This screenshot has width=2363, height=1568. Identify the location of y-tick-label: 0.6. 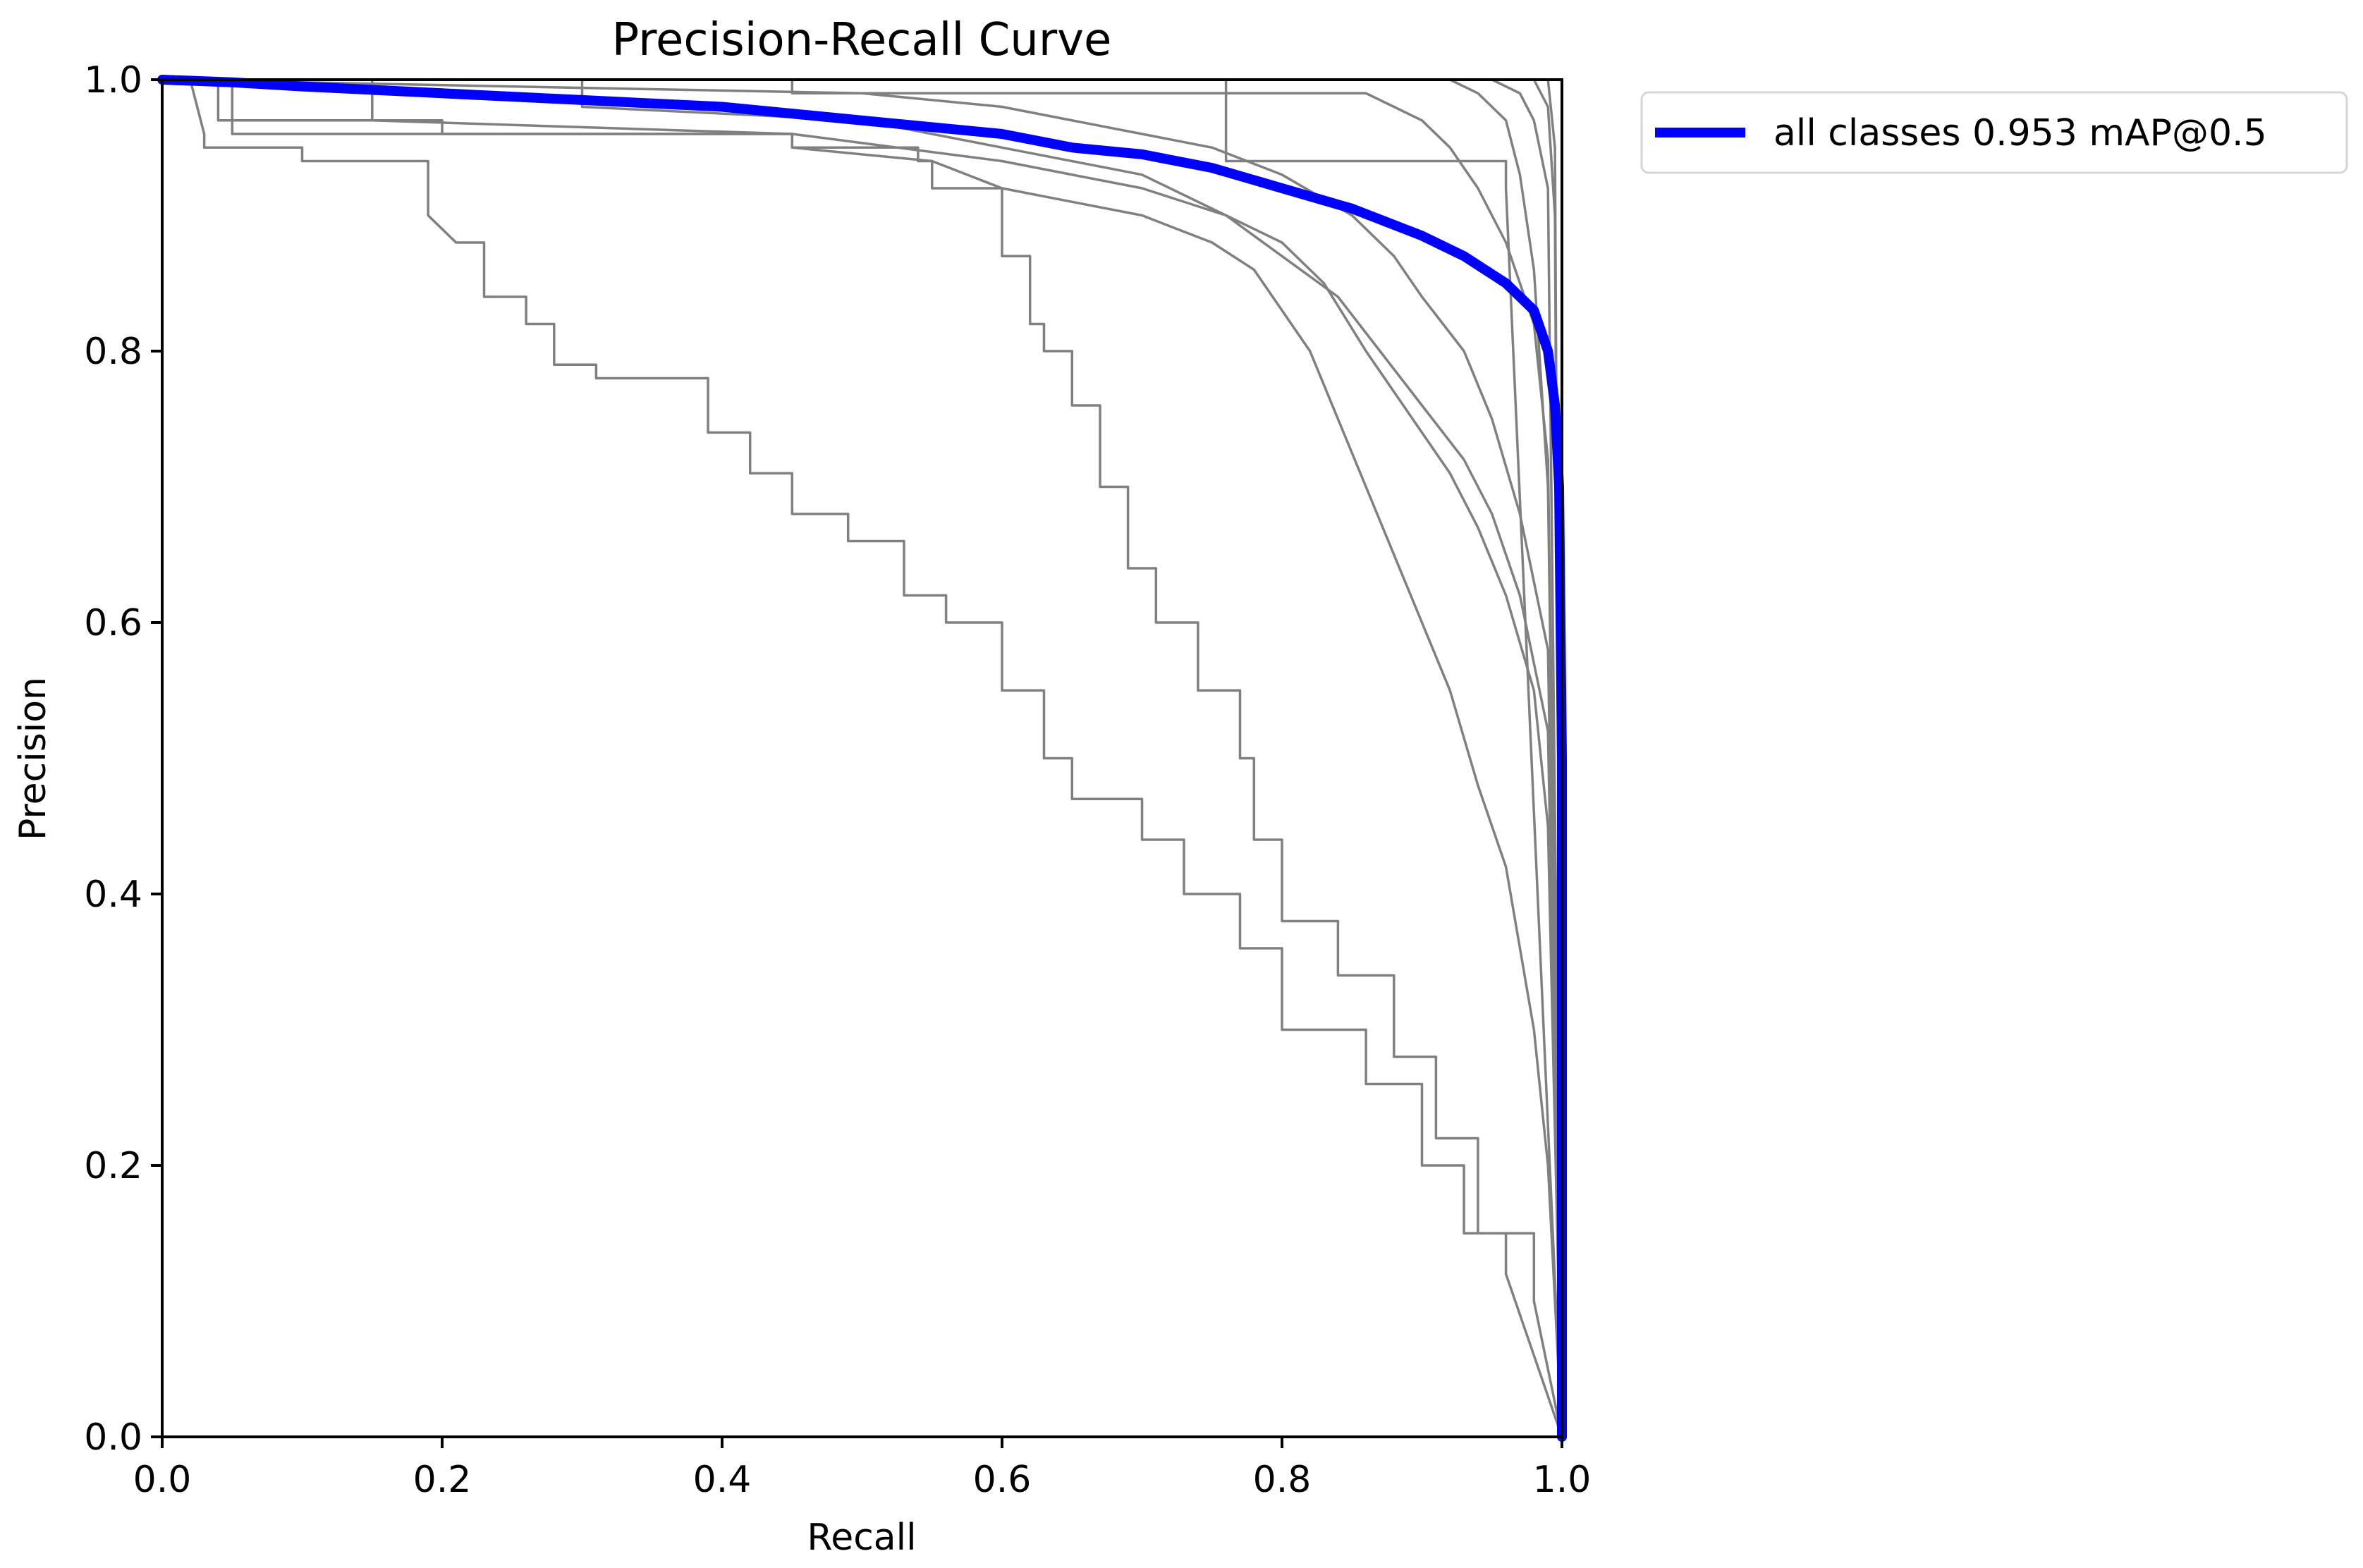
(113, 623).